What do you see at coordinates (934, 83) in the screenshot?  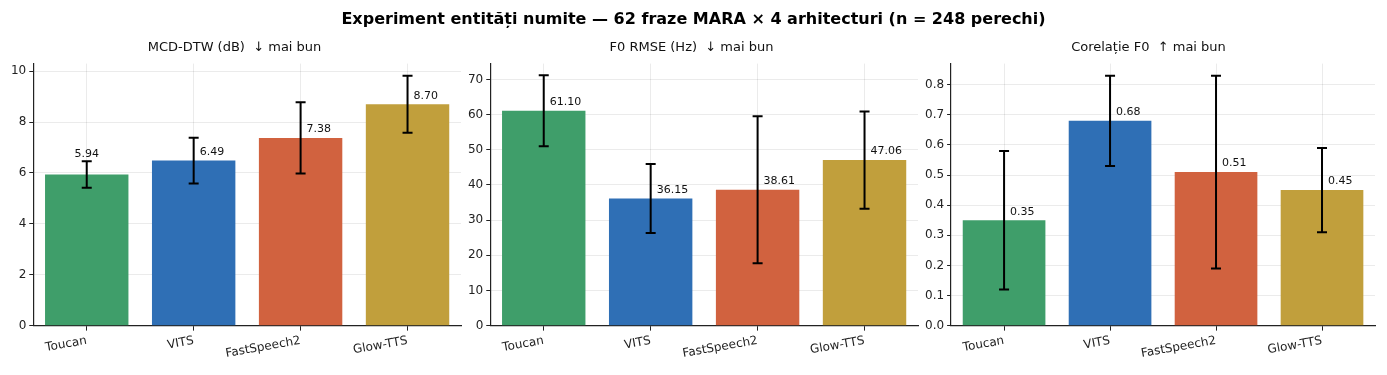 I see `y-tick-label: 0.8` at bounding box center [934, 83].